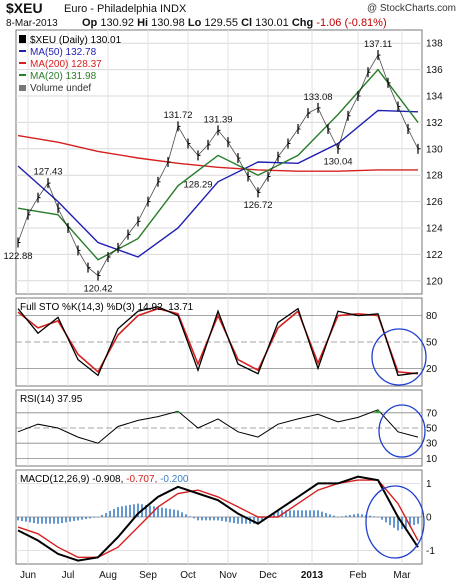 Image resolution: width=464 pixels, height=586 pixels. Describe the element at coordinates (188, 575) in the screenshot. I see `x-tick-Oct: Oct` at that location.